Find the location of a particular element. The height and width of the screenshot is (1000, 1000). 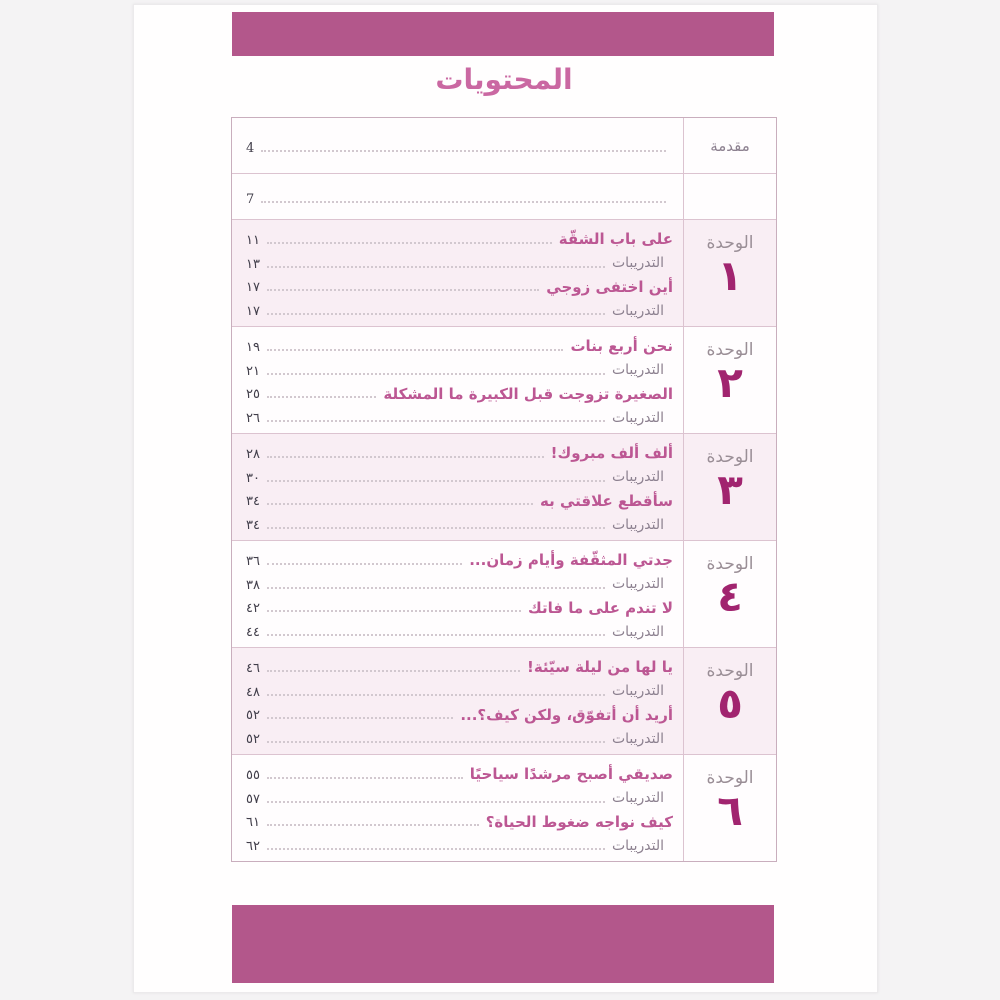

unit-label-cell: الوحدة ٢ is located at coordinates (729, 380).